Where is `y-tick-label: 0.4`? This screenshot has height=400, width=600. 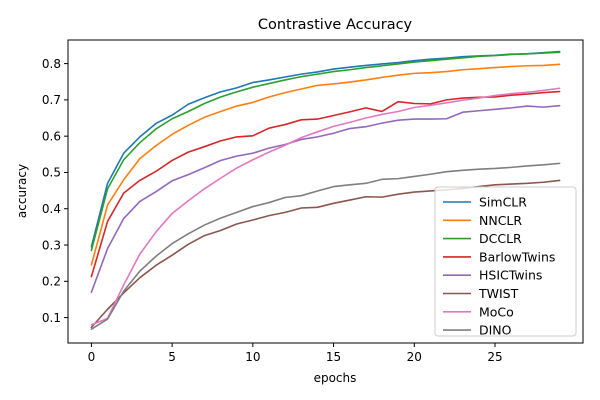
y-tick-label: 0.4 is located at coordinates (51, 209).